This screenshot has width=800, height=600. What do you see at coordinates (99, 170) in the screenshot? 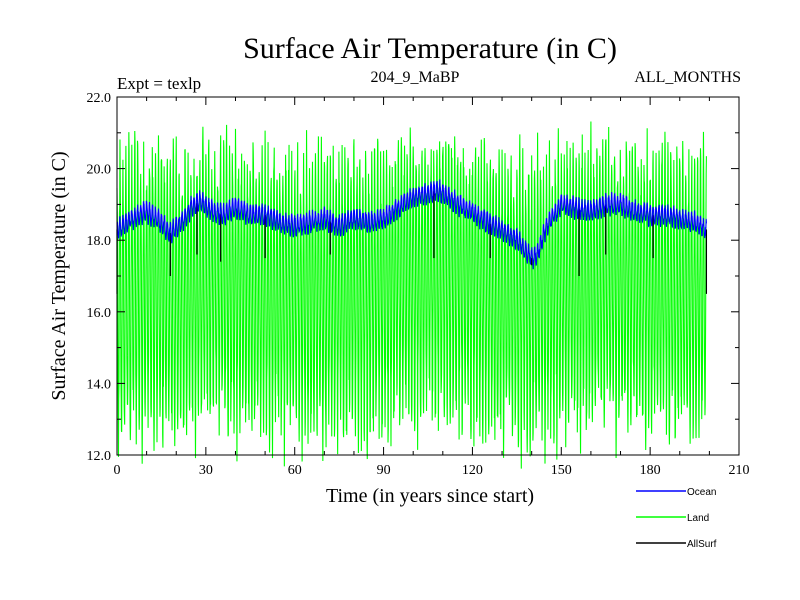
I see `y-tick-label: 20.0` at bounding box center [99, 170].